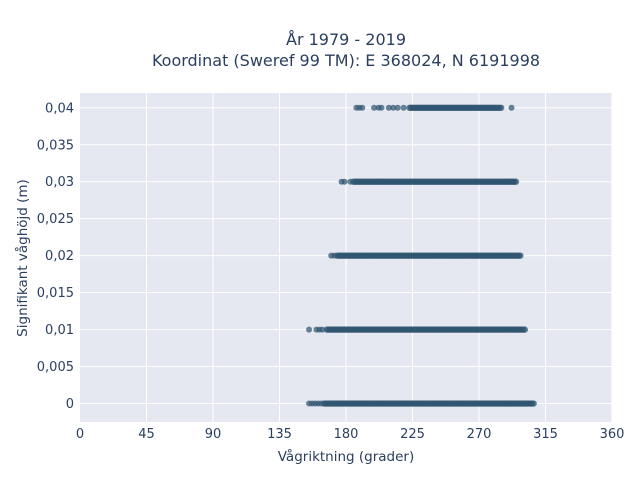 Image resolution: width=640 pixels, height=480 pixels. I want to click on x-tick-label: 225, so click(412, 434).